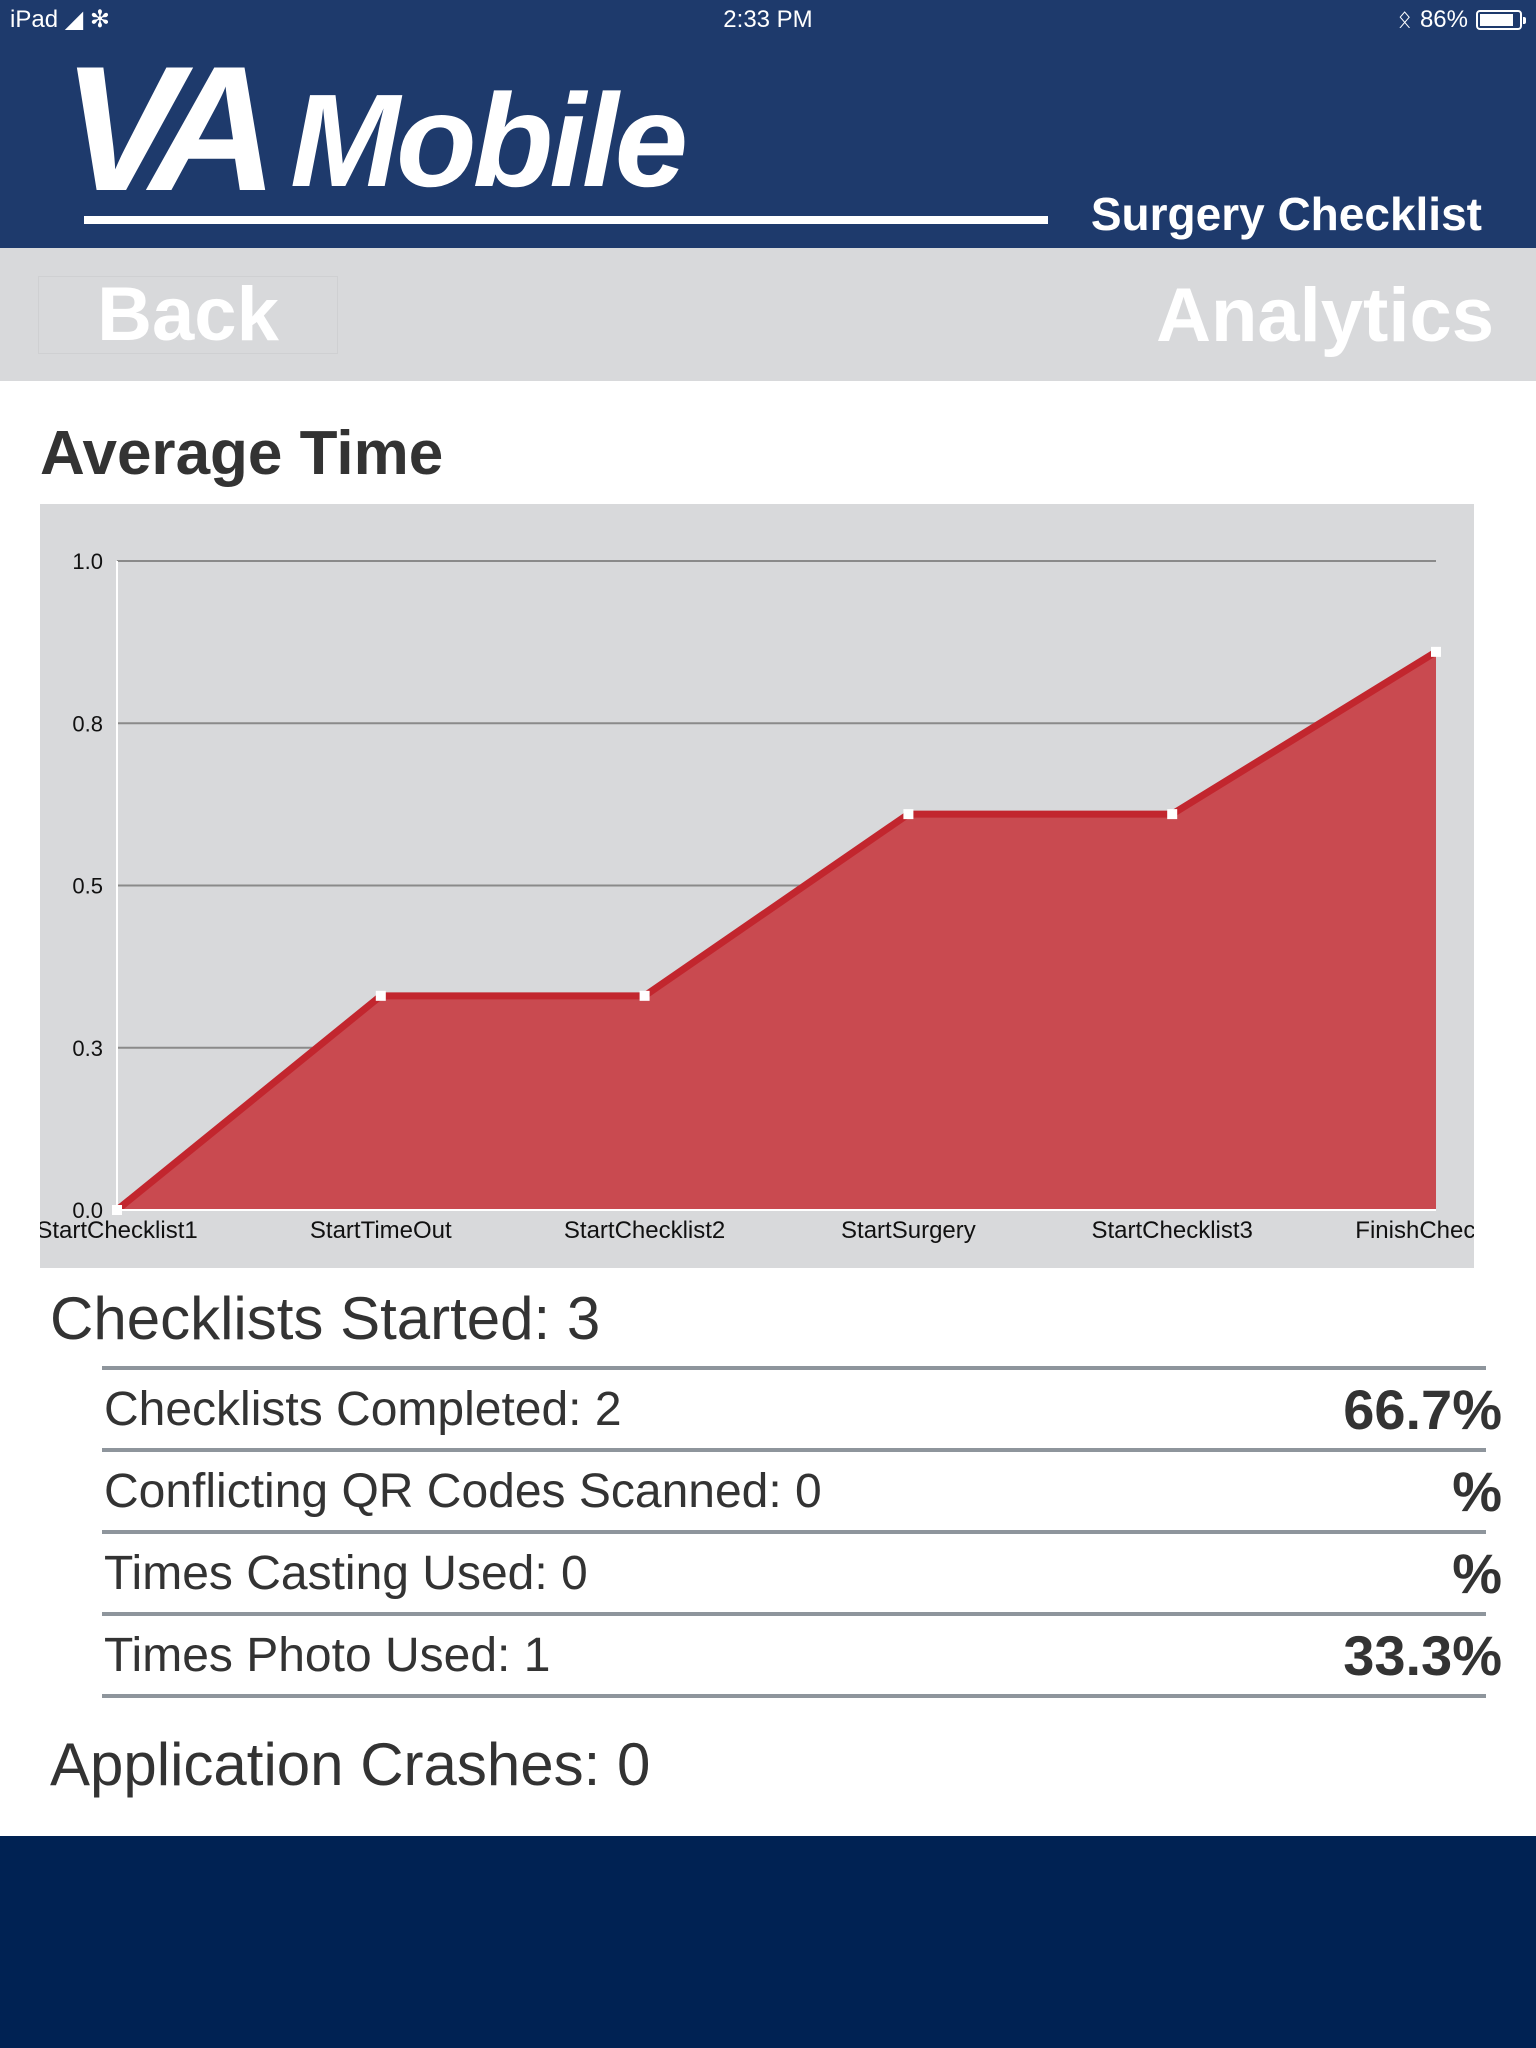 The height and width of the screenshot is (2048, 1536). What do you see at coordinates (381, 1230) in the screenshot?
I see `x-tick-label: StartTimeOut` at bounding box center [381, 1230].